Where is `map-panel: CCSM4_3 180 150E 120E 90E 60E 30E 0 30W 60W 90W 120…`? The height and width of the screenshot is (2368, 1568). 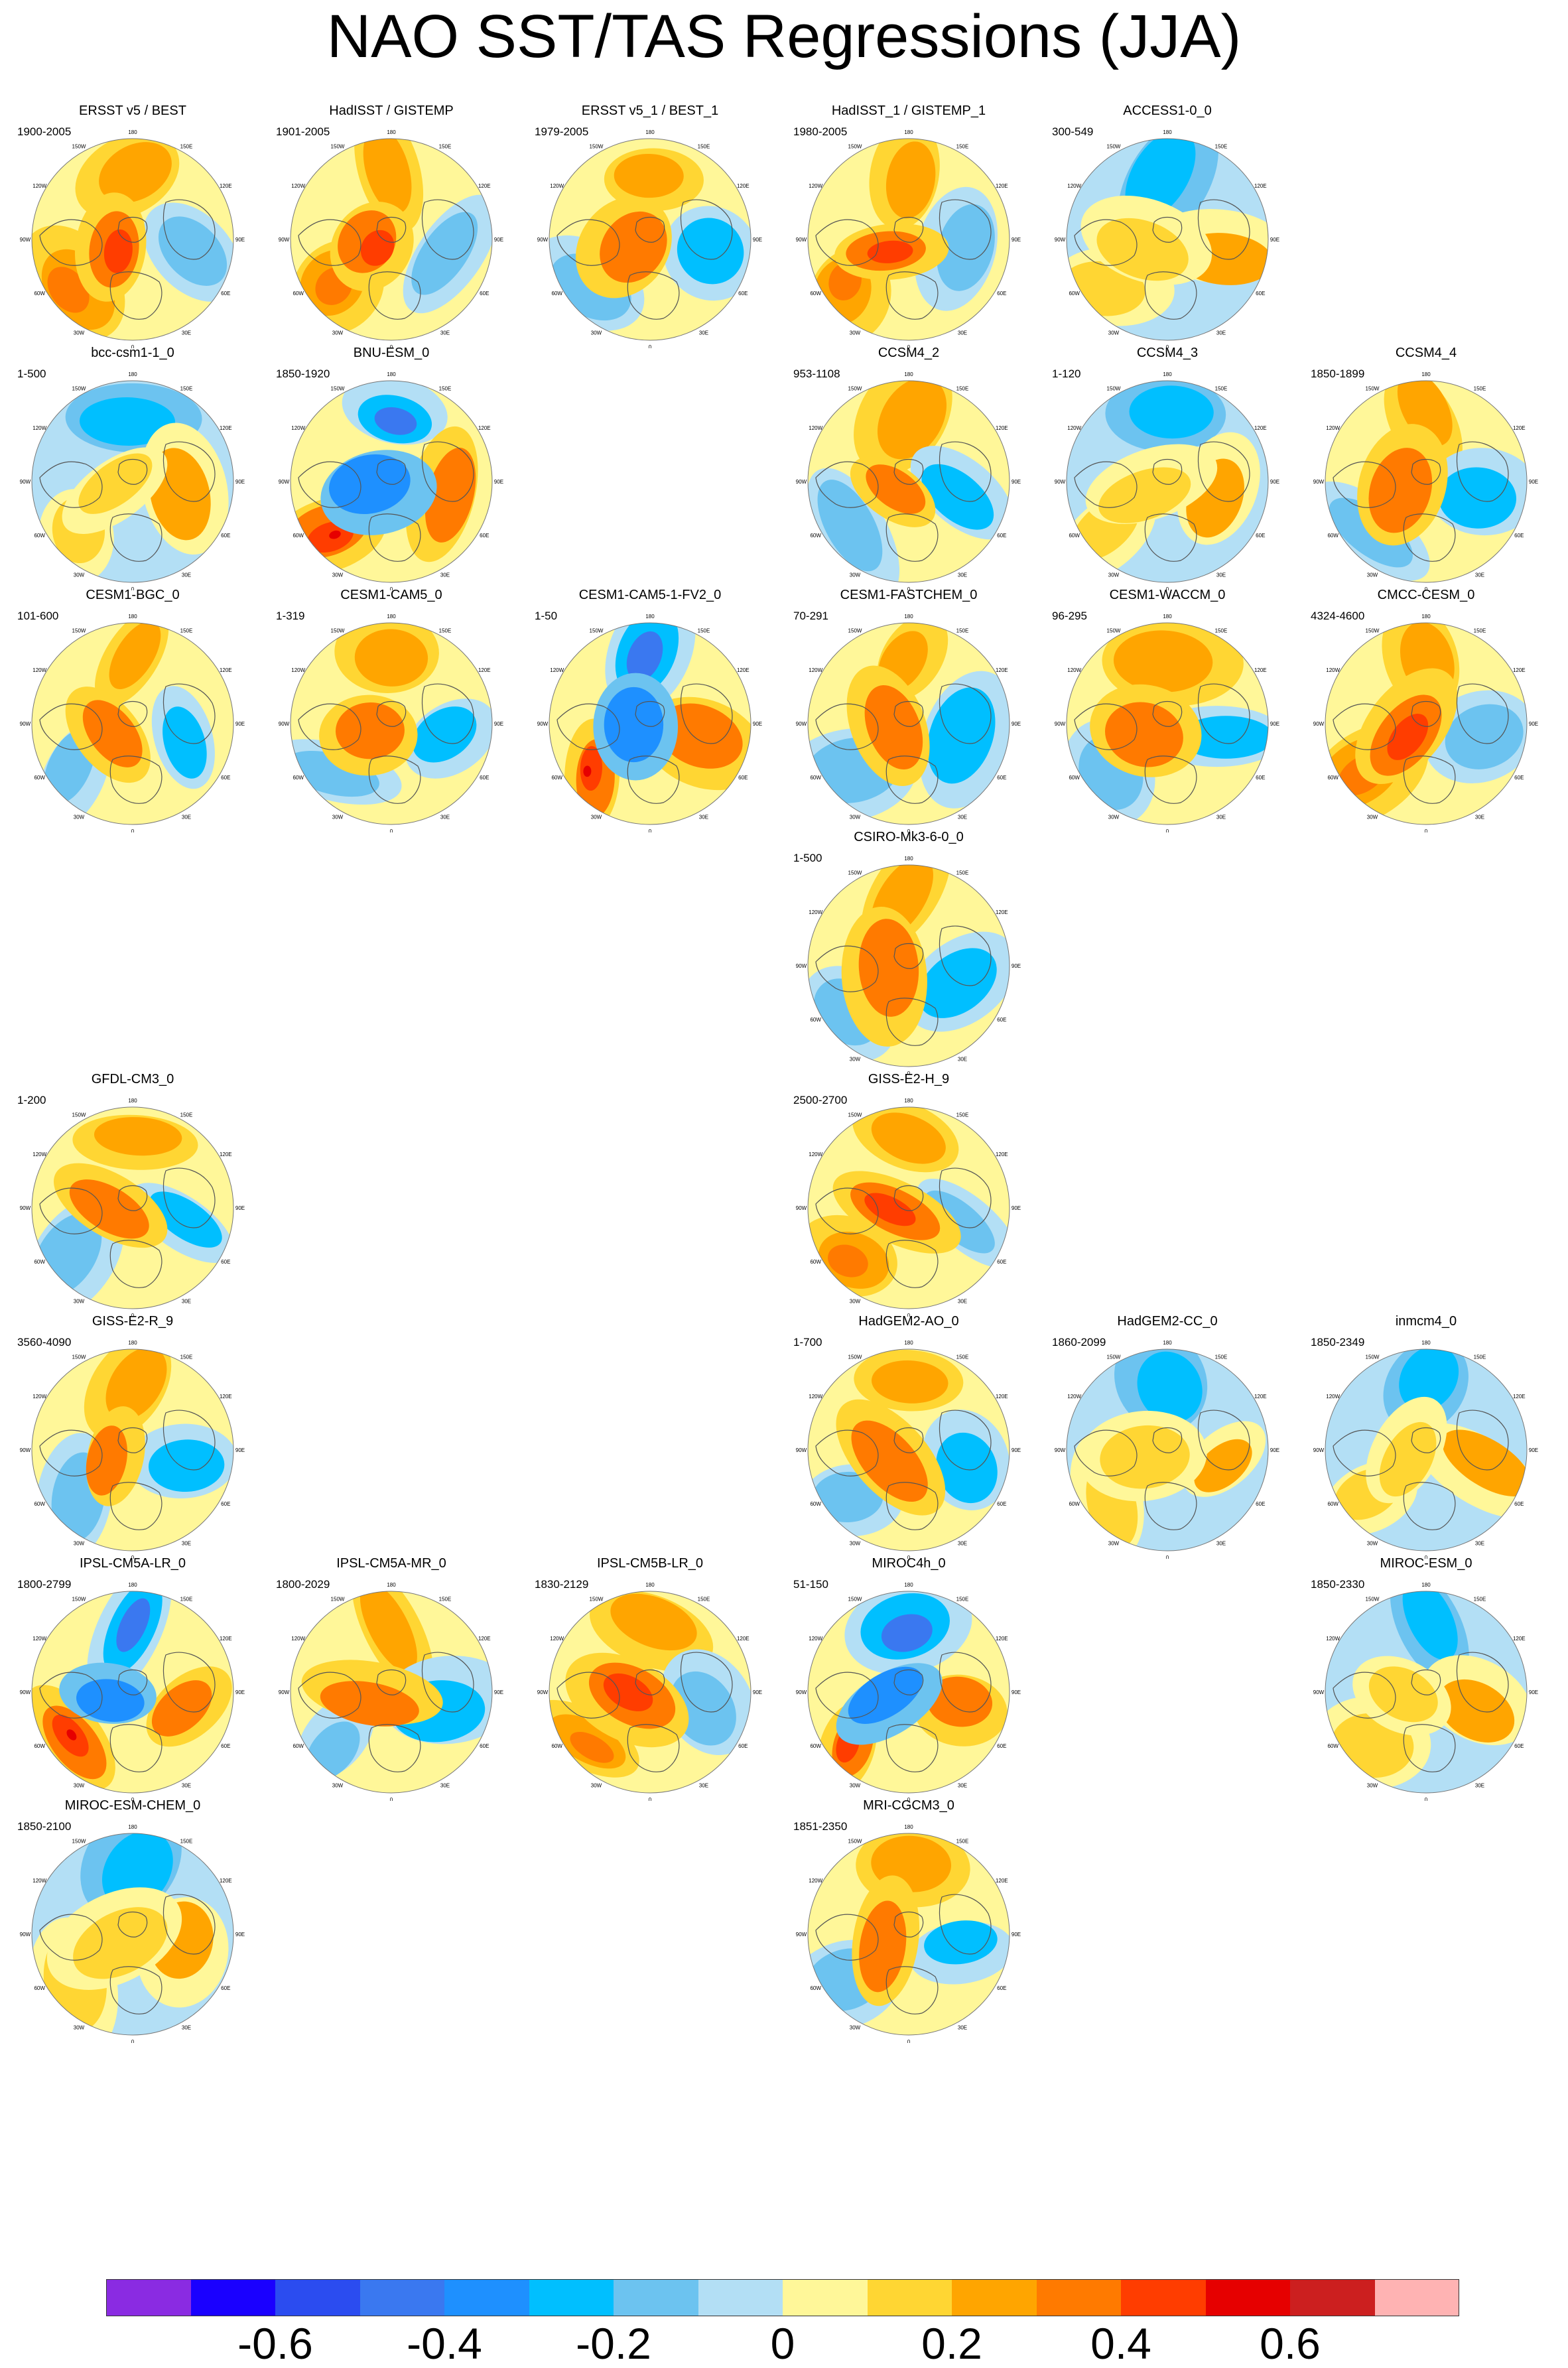
map-panel: CCSM4_3 180 150E 120E 90E 60E 30E 0 30W 60W 90W 120… is located at coordinates (1167, 467).